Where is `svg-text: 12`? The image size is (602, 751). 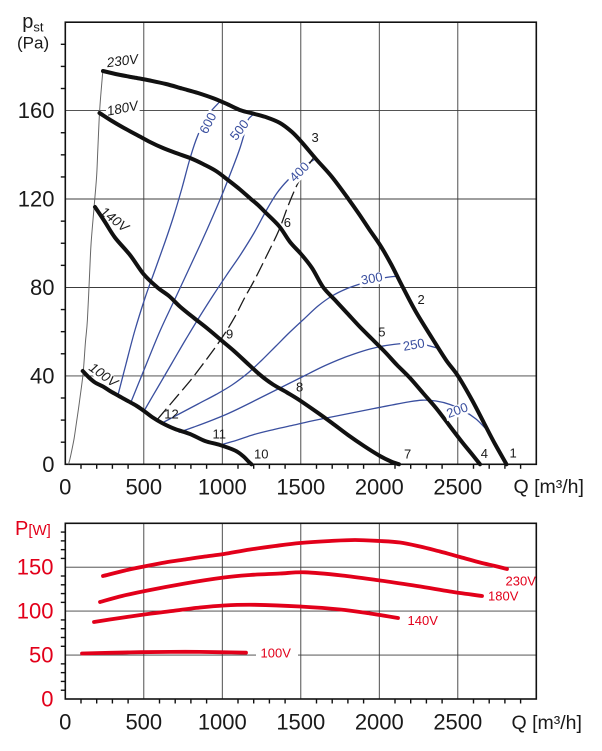 svg-text: 12 is located at coordinates (171, 414).